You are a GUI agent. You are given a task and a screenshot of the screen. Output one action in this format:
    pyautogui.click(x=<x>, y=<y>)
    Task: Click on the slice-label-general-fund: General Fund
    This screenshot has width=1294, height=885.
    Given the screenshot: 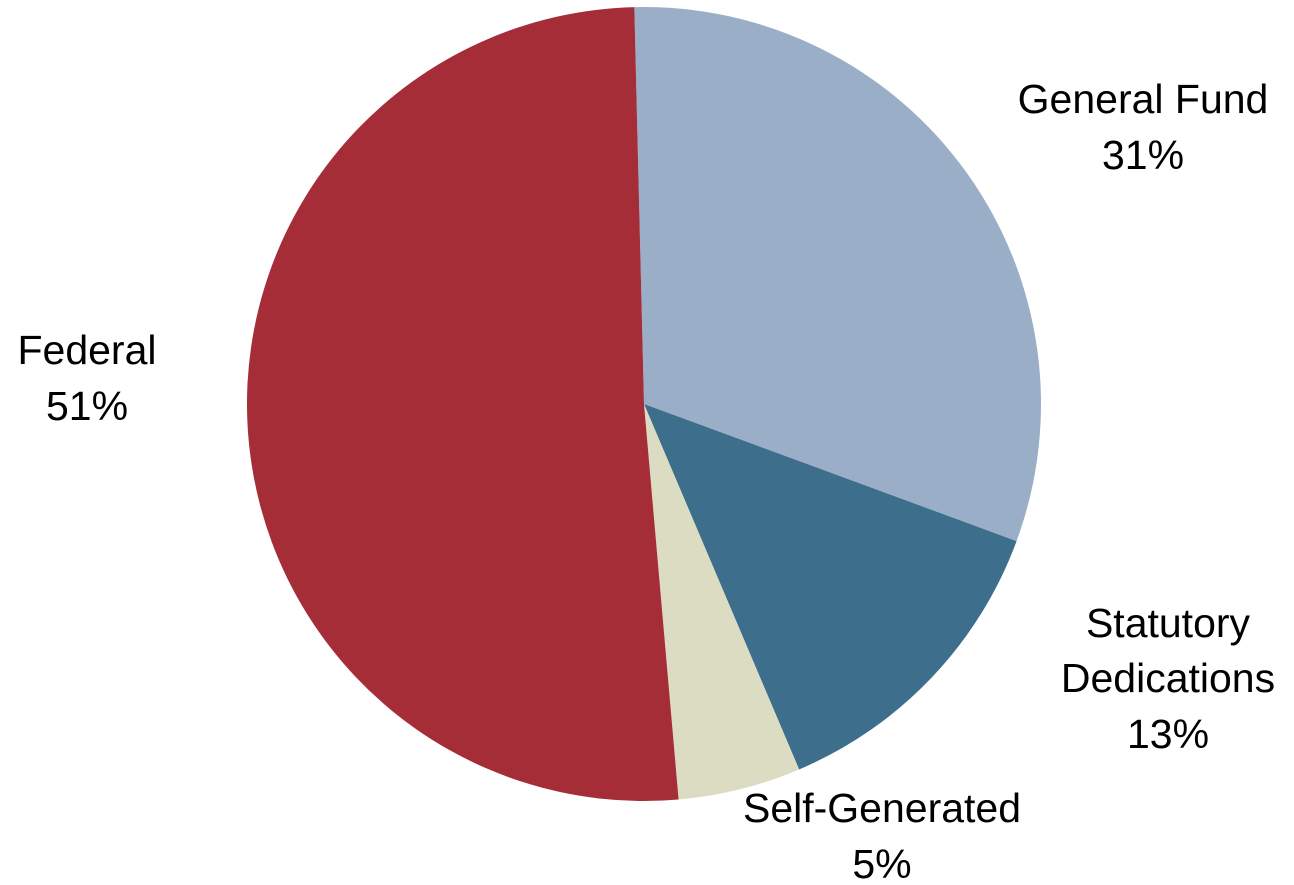 What is the action you would take?
    pyautogui.click(x=1143, y=99)
    